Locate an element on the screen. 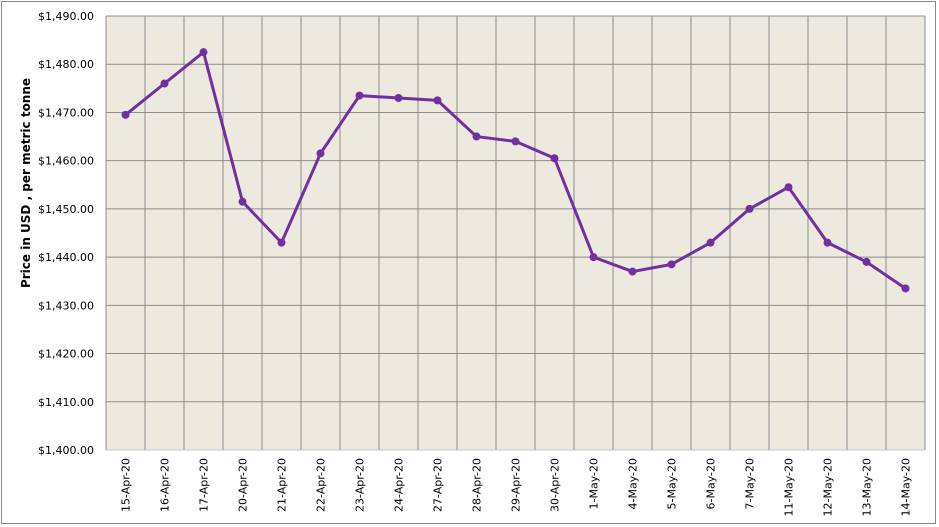  x-tick-label: 16-Apr-20 is located at coordinates (165, 485).